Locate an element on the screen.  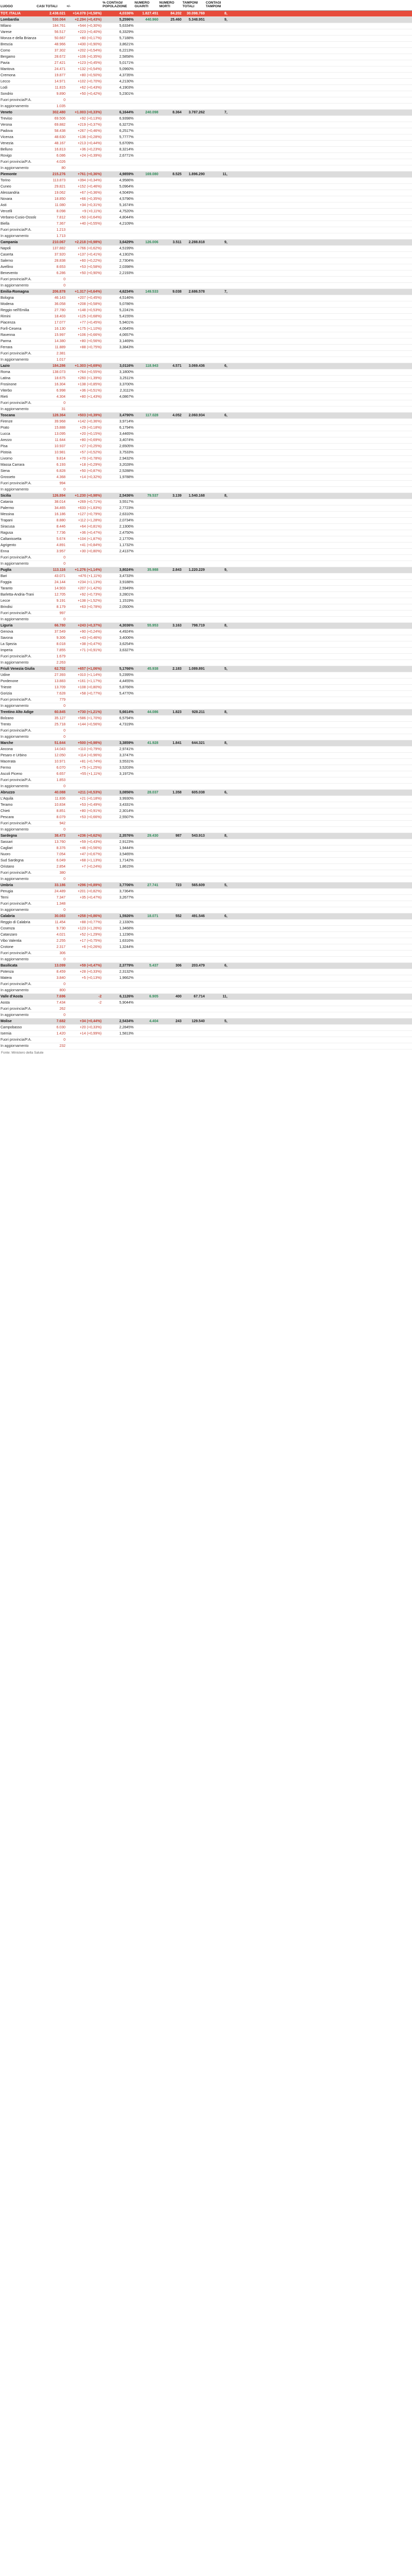
table-row: Vicenza 48.630 +136 (+0,28%) 5,7777% is located at coordinates (206, 137).